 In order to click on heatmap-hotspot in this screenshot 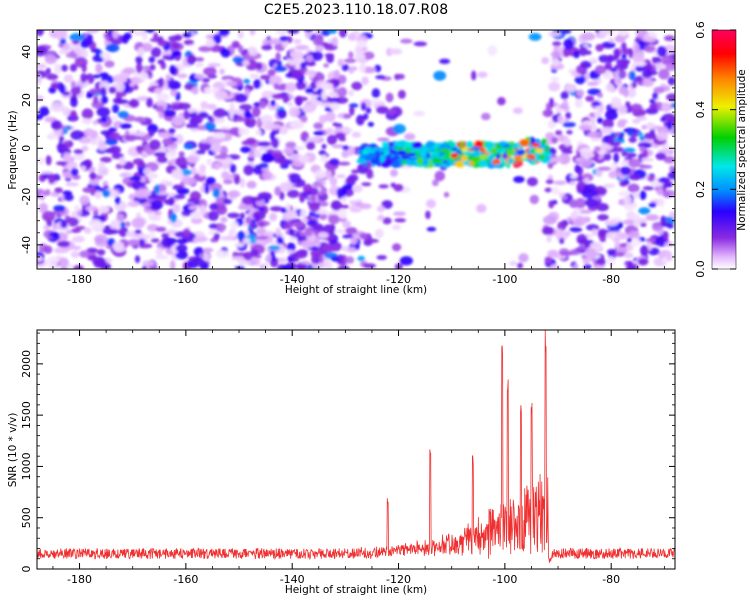, I will do `click(496, 162)`.